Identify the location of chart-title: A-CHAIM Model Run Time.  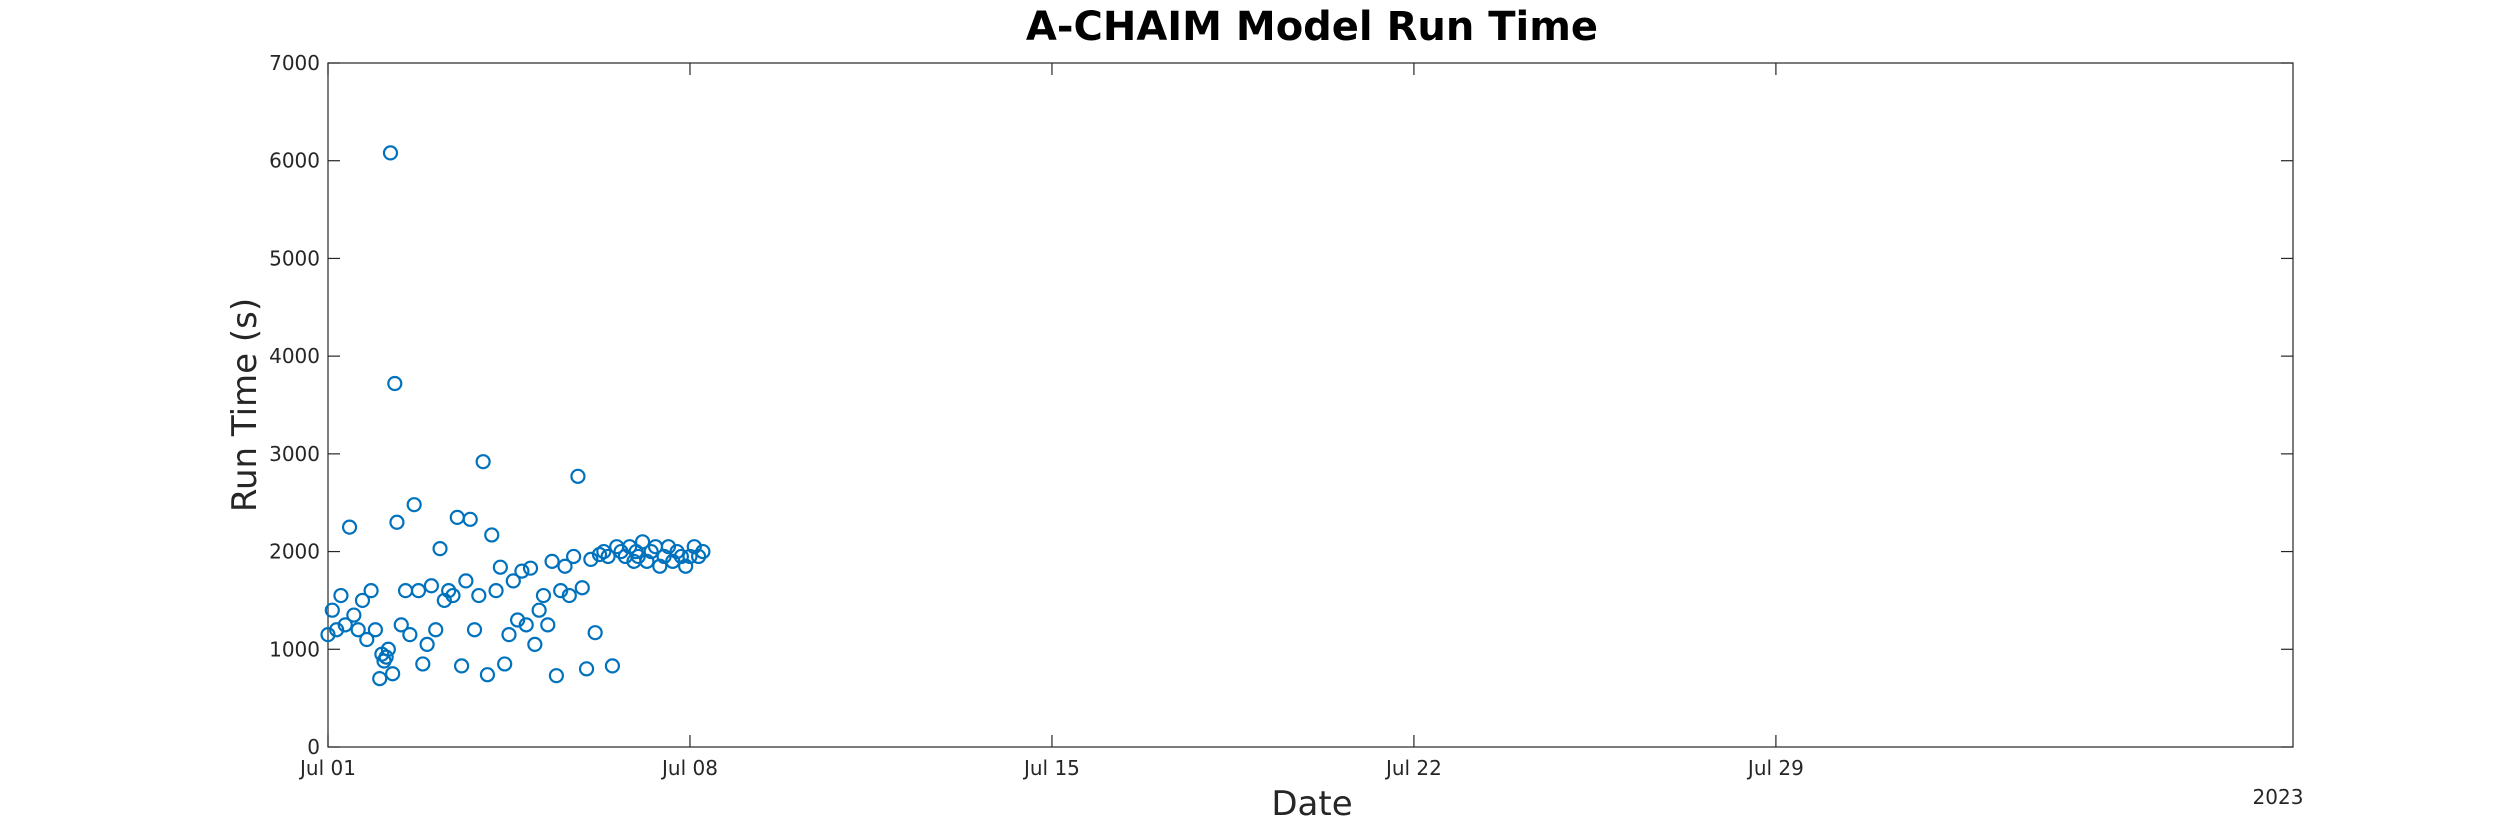
(1312, 27).